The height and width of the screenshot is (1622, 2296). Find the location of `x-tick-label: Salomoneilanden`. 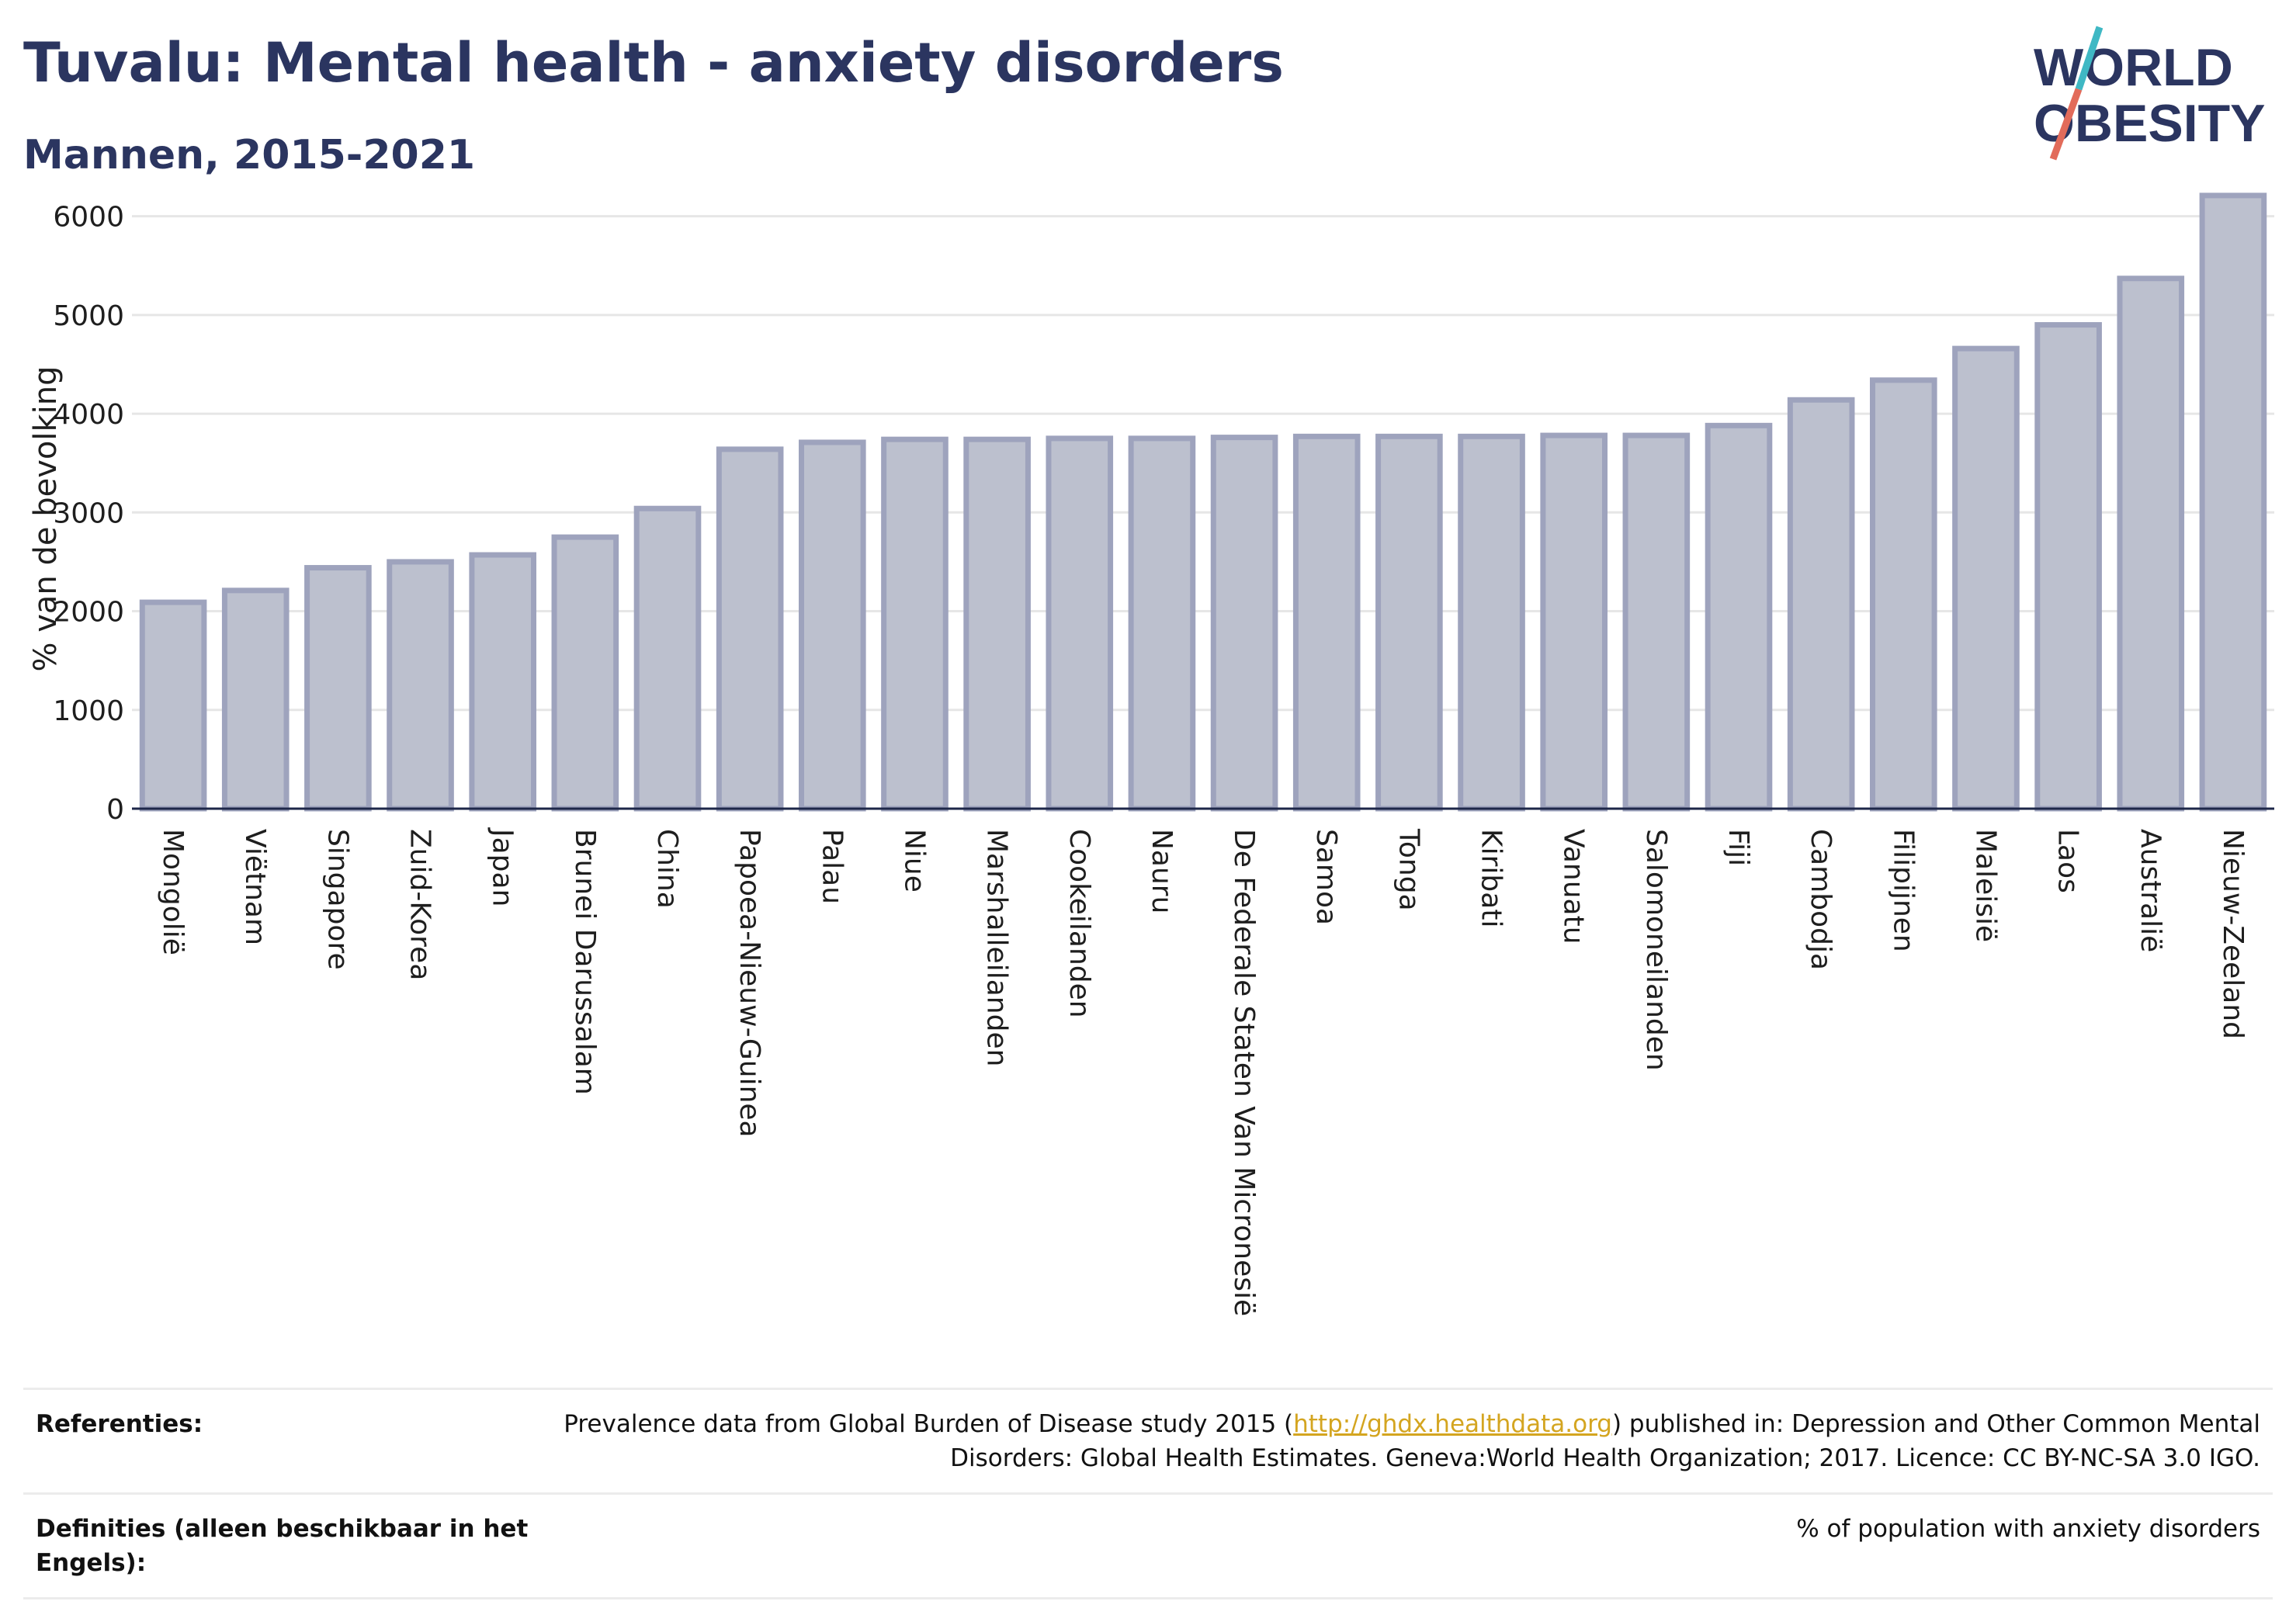

x-tick-label: Salomoneilanden is located at coordinates (1656, 950).